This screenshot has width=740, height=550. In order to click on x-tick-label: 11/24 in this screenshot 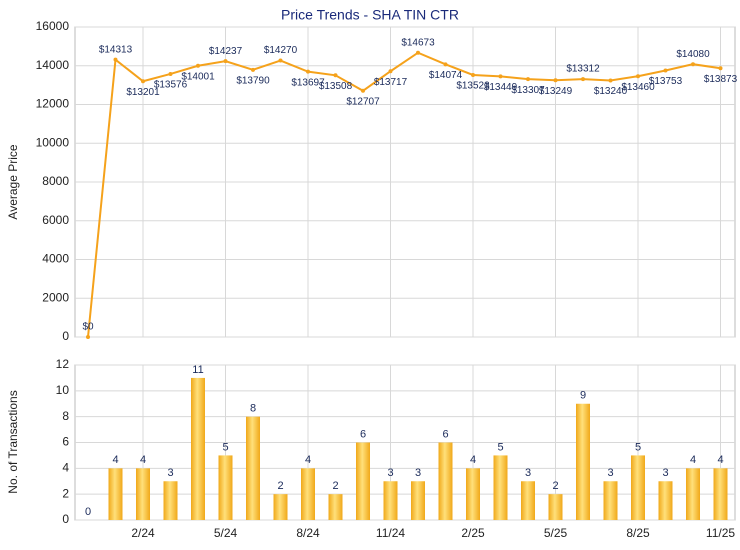, I will do `click(390, 533)`.